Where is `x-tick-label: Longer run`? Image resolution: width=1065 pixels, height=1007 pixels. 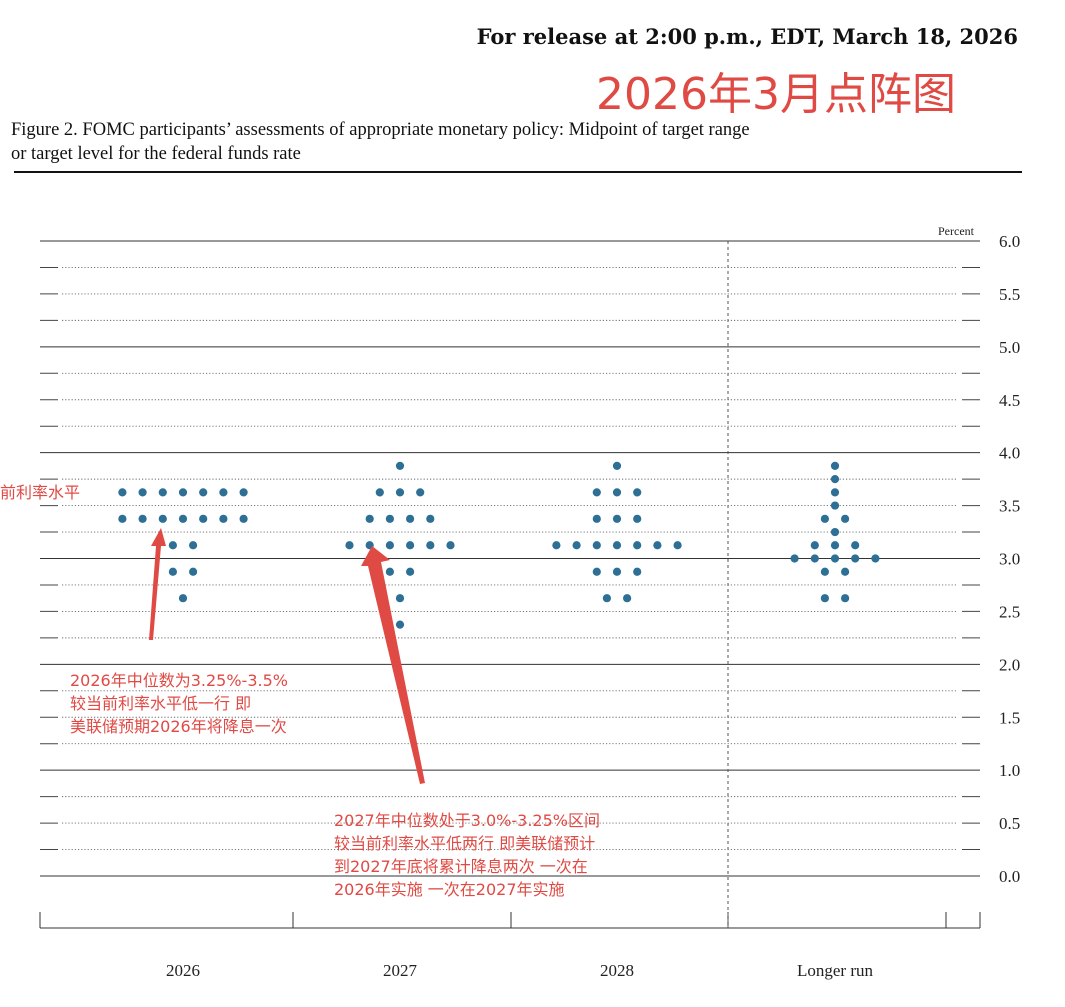
x-tick-label: Longer run is located at coordinates (835, 970).